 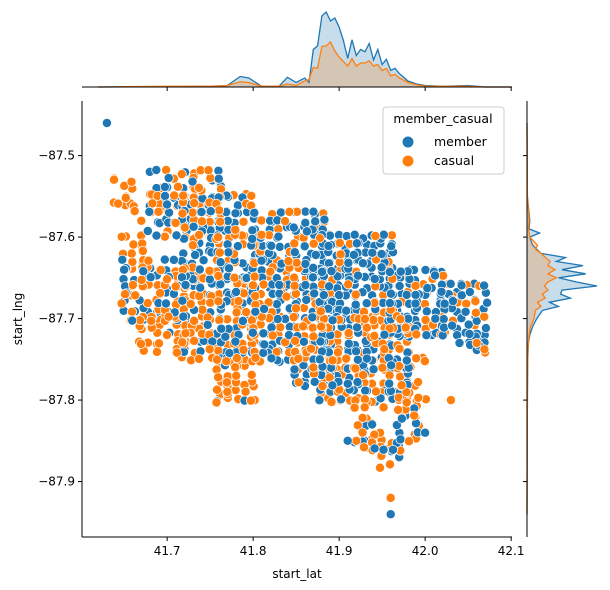 What do you see at coordinates (408, 161) in the screenshot?
I see `legend-marker-casual` at bounding box center [408, 161].